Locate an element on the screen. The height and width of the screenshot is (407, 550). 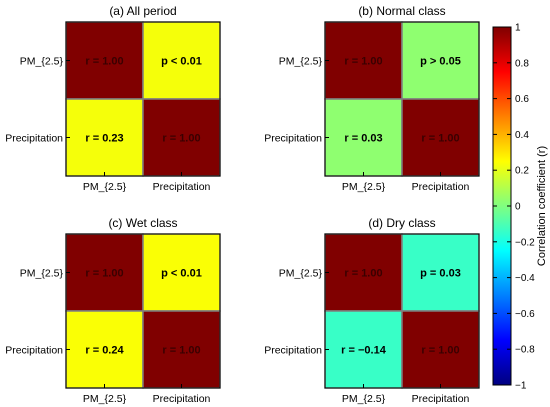
colorbar-tick-label: 0.6 is located at coordinates (522, 99).